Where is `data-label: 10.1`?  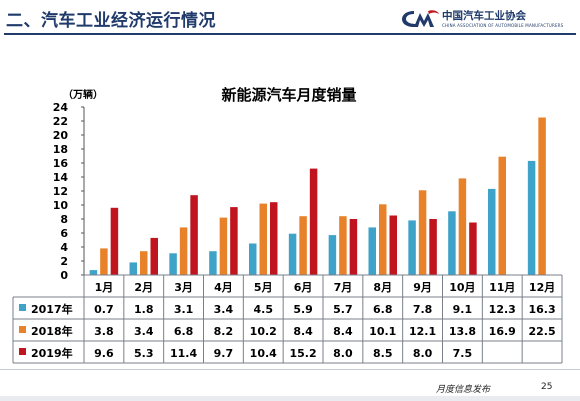
data-label: 10.1 is located at coordinates (382, 331).